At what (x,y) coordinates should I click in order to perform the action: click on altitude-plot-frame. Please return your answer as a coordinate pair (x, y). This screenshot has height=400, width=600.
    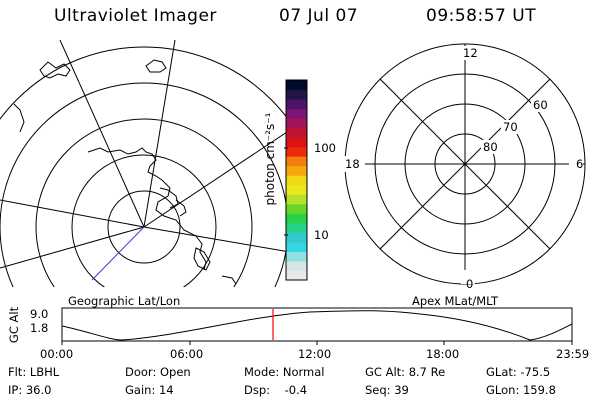
    Looking at the image, I should click on (317, 324).